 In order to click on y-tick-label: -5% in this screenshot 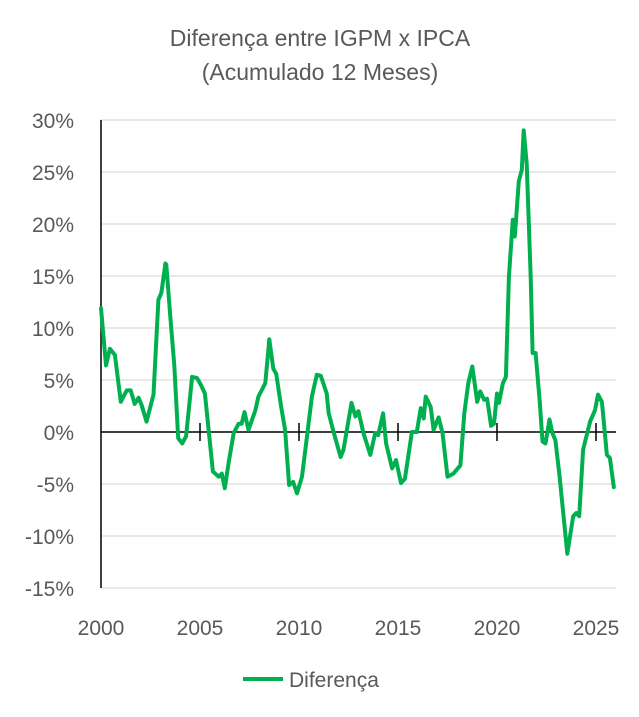, I will do `click(55, 485)`.